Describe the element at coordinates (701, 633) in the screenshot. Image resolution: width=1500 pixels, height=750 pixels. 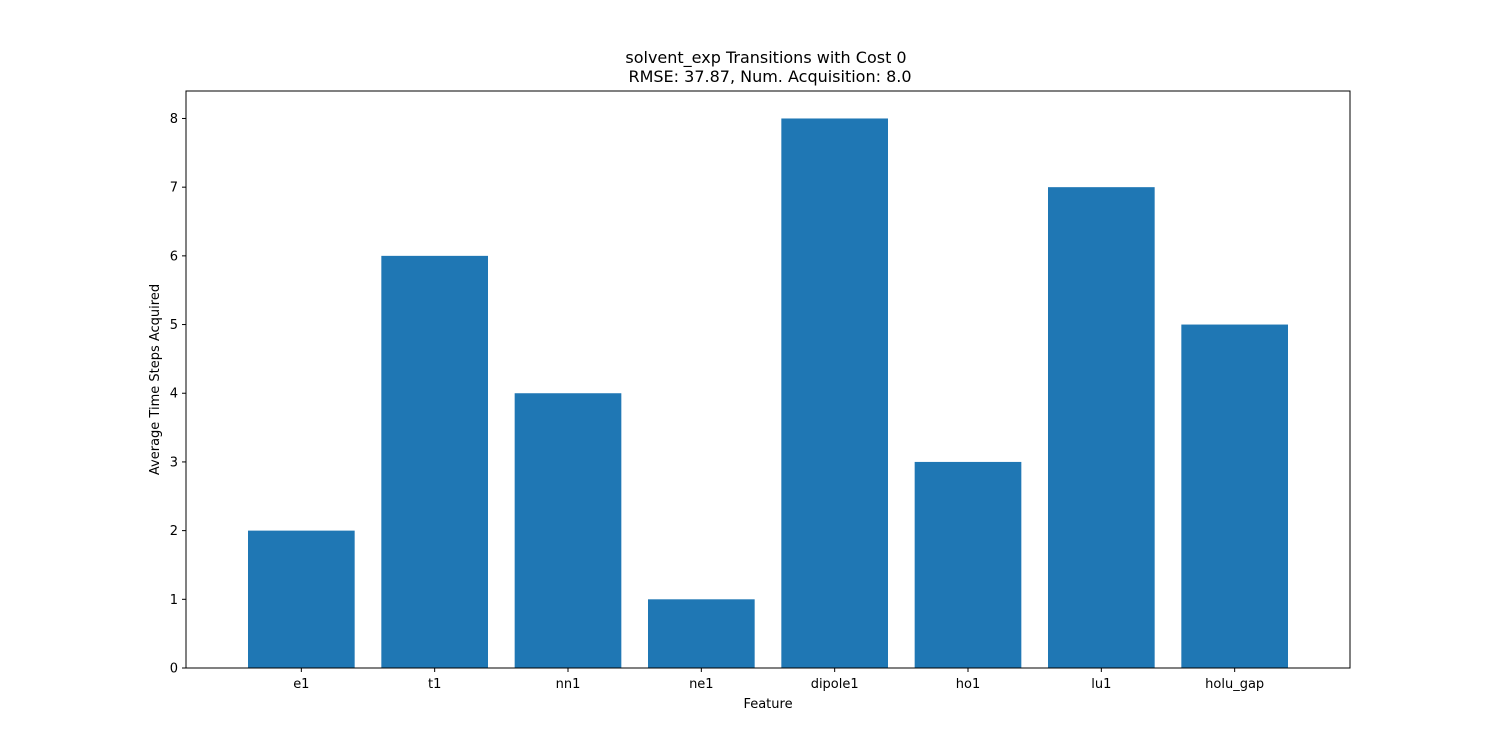
I see `bar-ne1` at that location.